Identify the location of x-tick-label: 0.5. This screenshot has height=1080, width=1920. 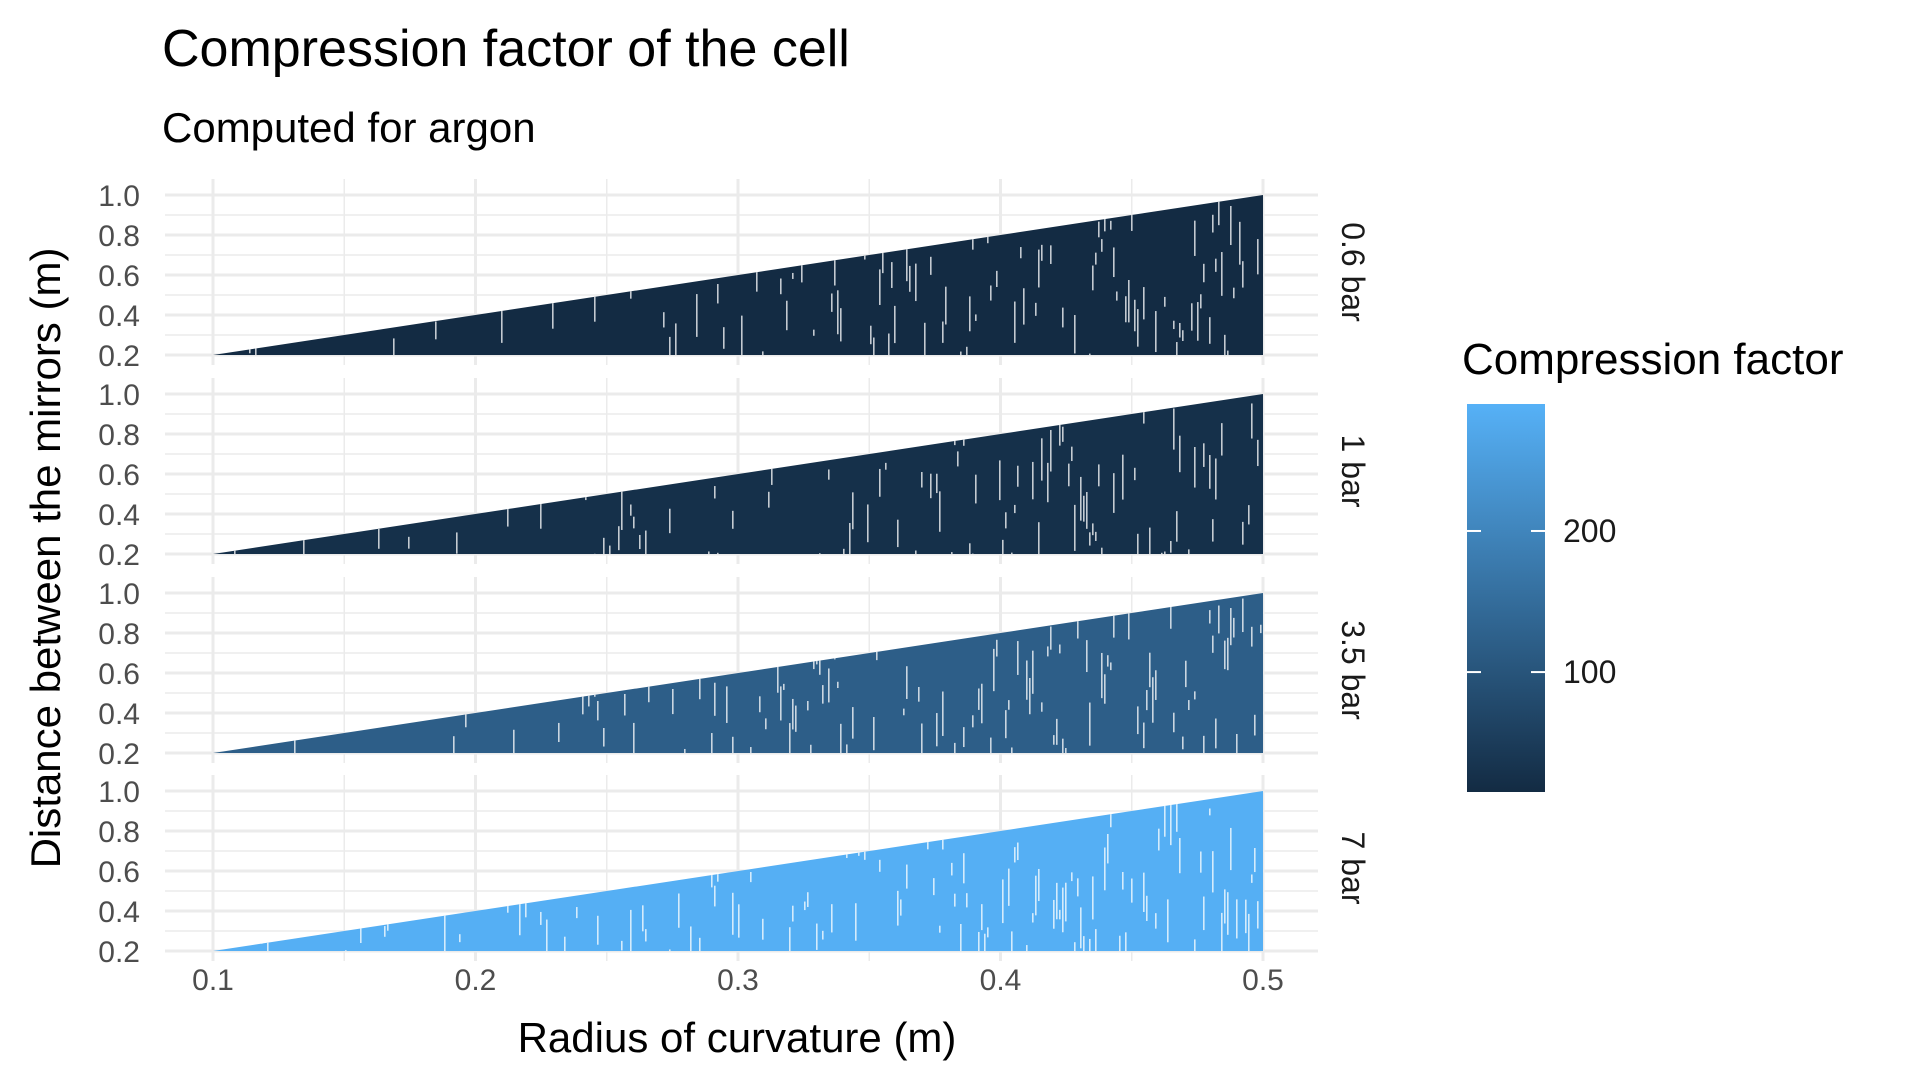
(1263, 980).